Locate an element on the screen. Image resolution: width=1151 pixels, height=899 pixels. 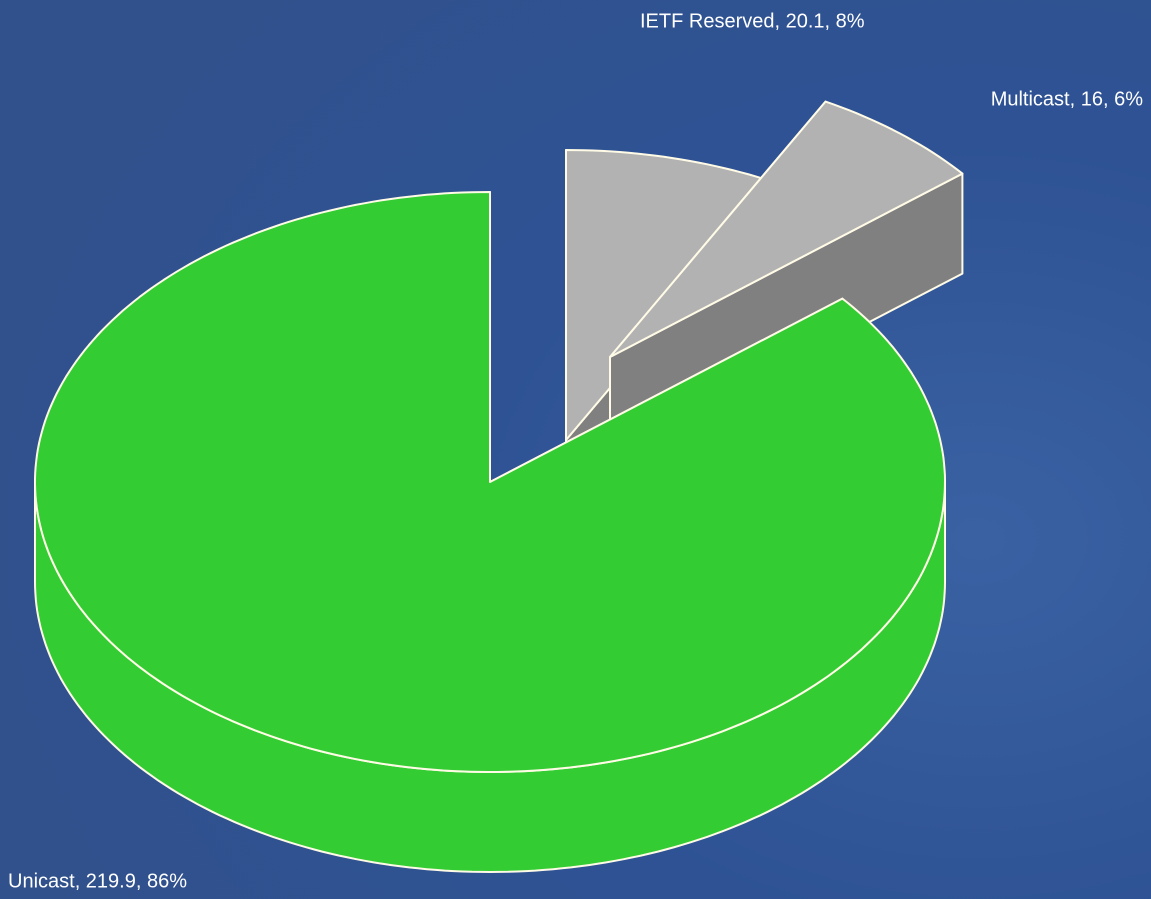
data-label: Multicast, 16, 6% is located at coordinates (1067, 99).